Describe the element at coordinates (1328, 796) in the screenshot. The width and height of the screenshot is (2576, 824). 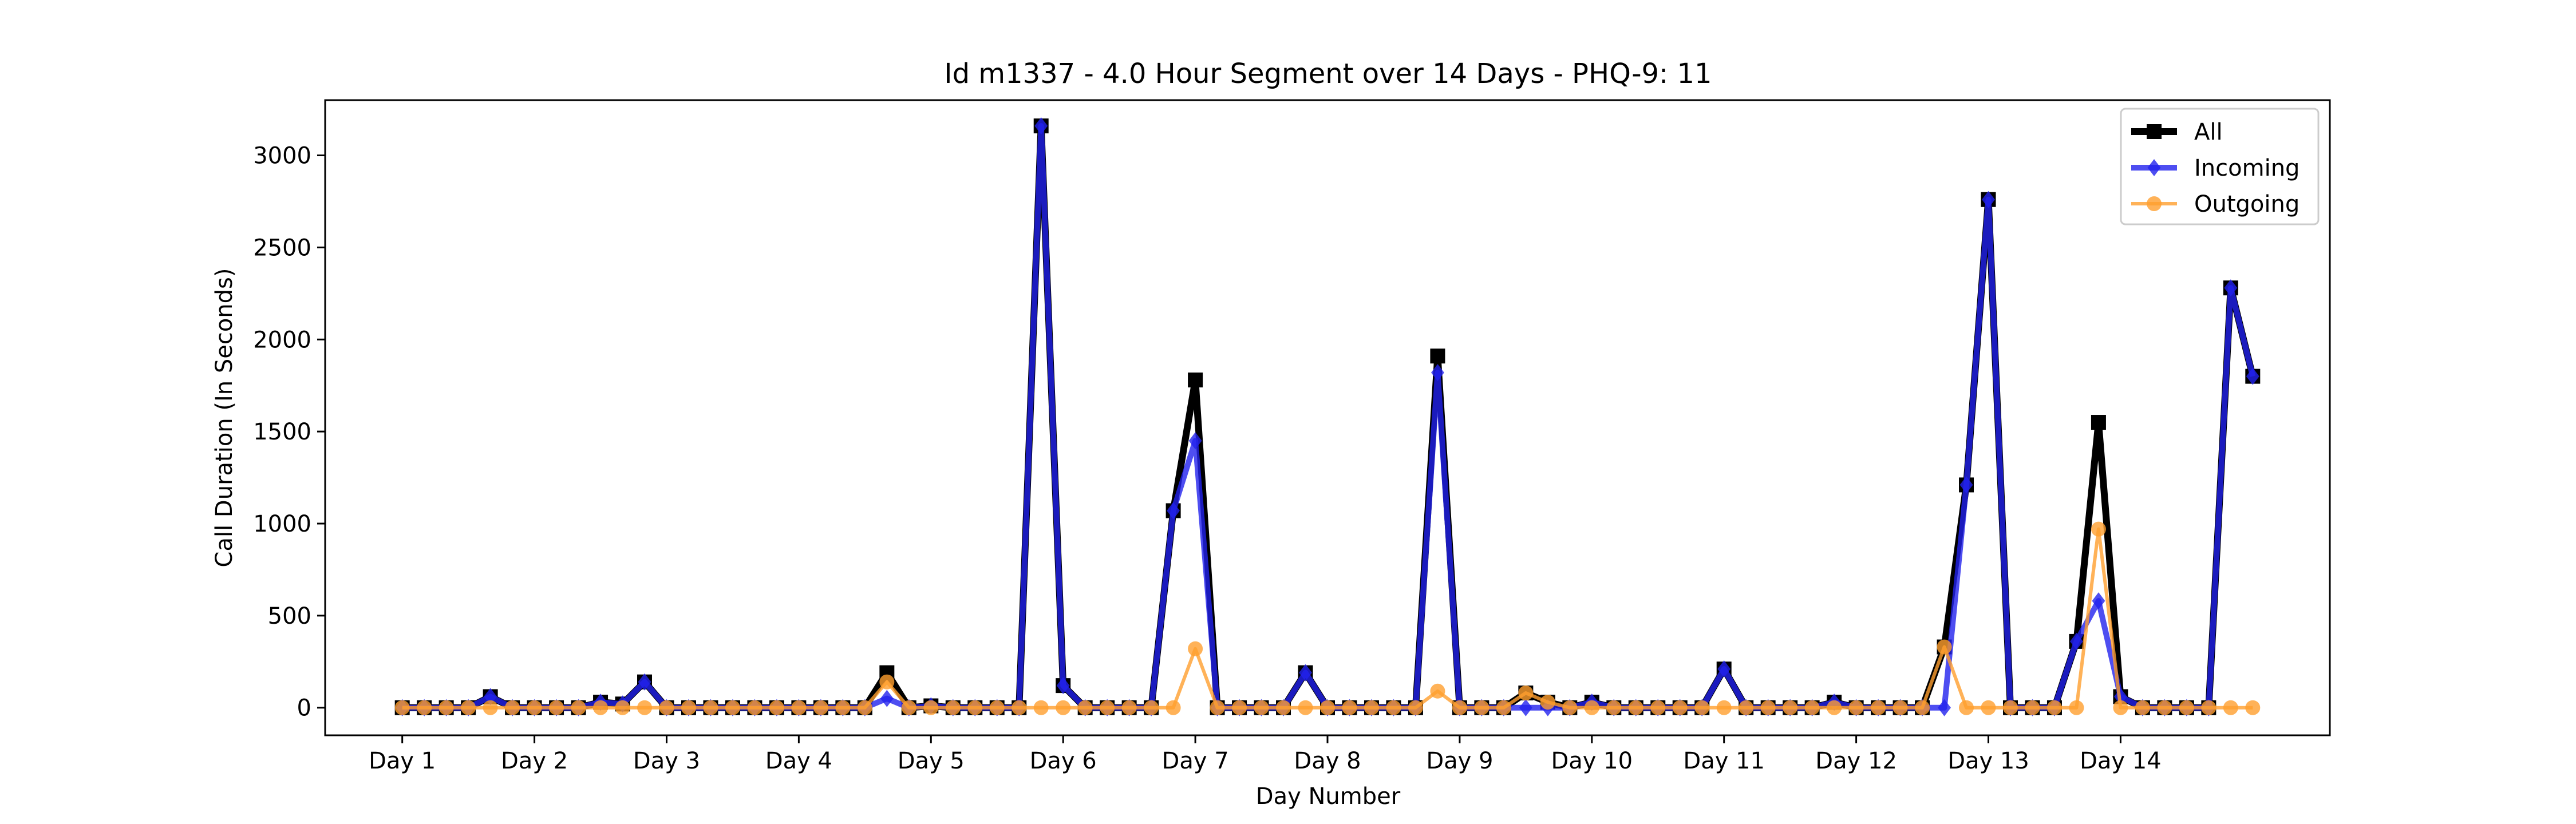
I see `x-axis-label: Day Number` at that location.